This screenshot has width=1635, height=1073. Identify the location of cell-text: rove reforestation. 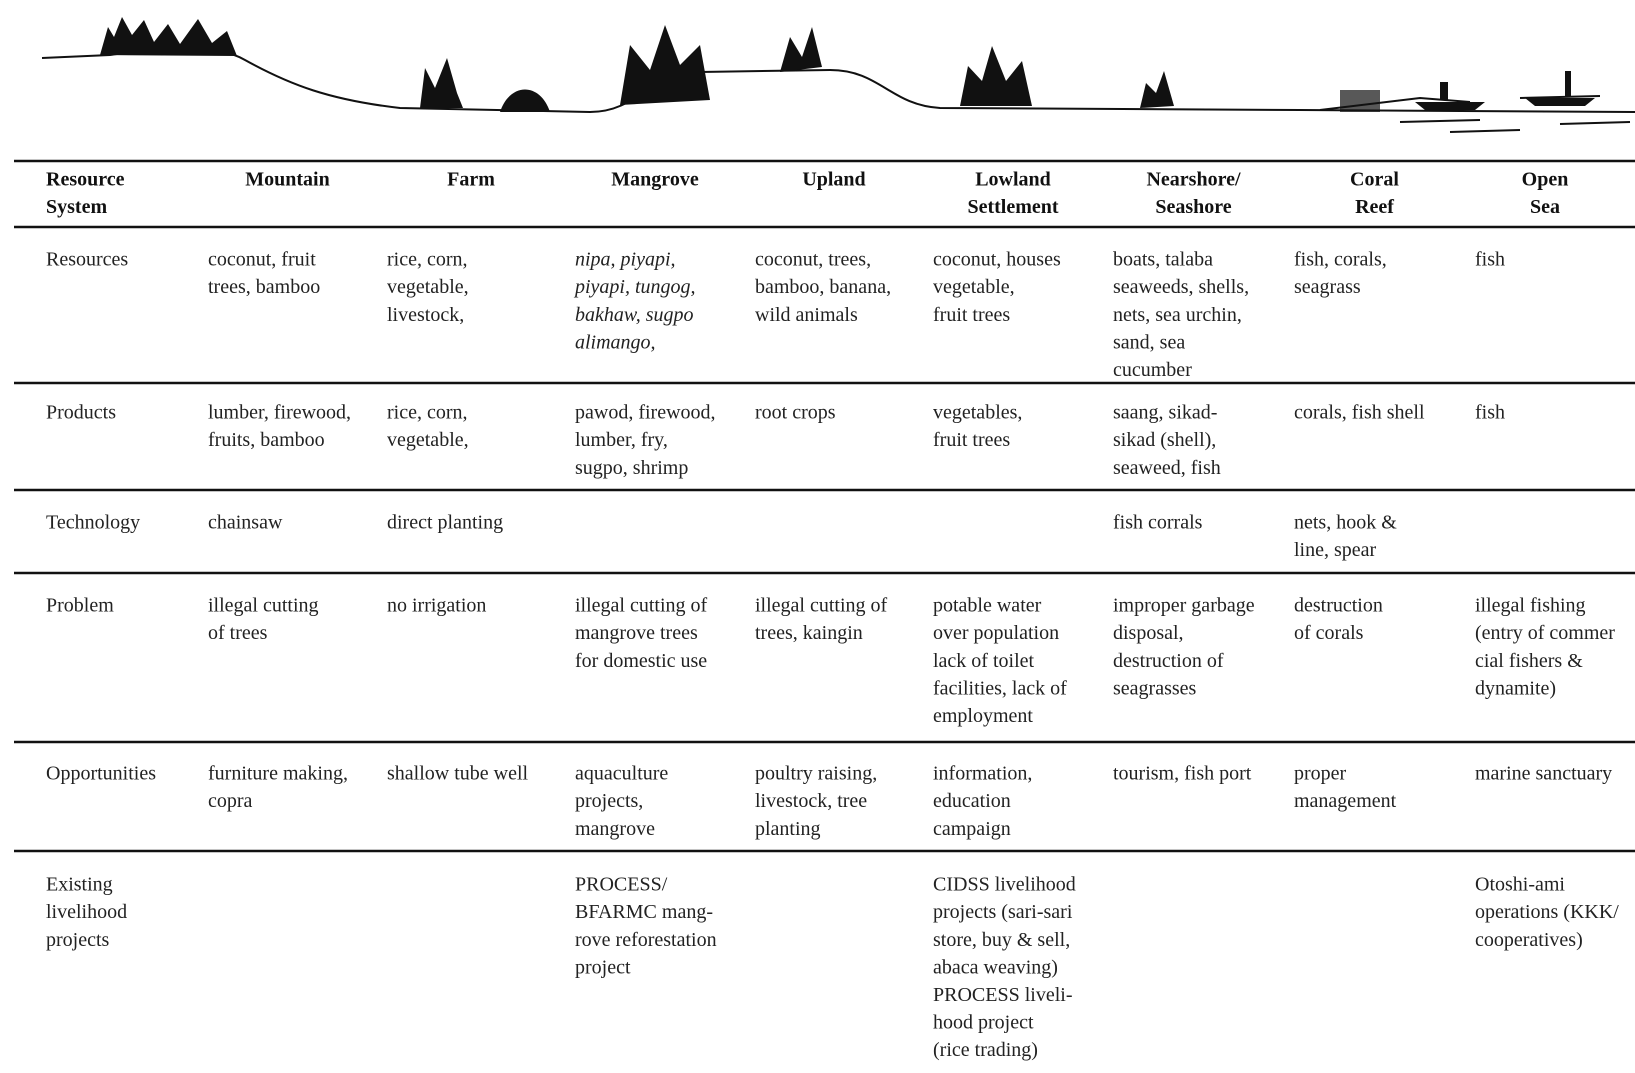
(646, 940).